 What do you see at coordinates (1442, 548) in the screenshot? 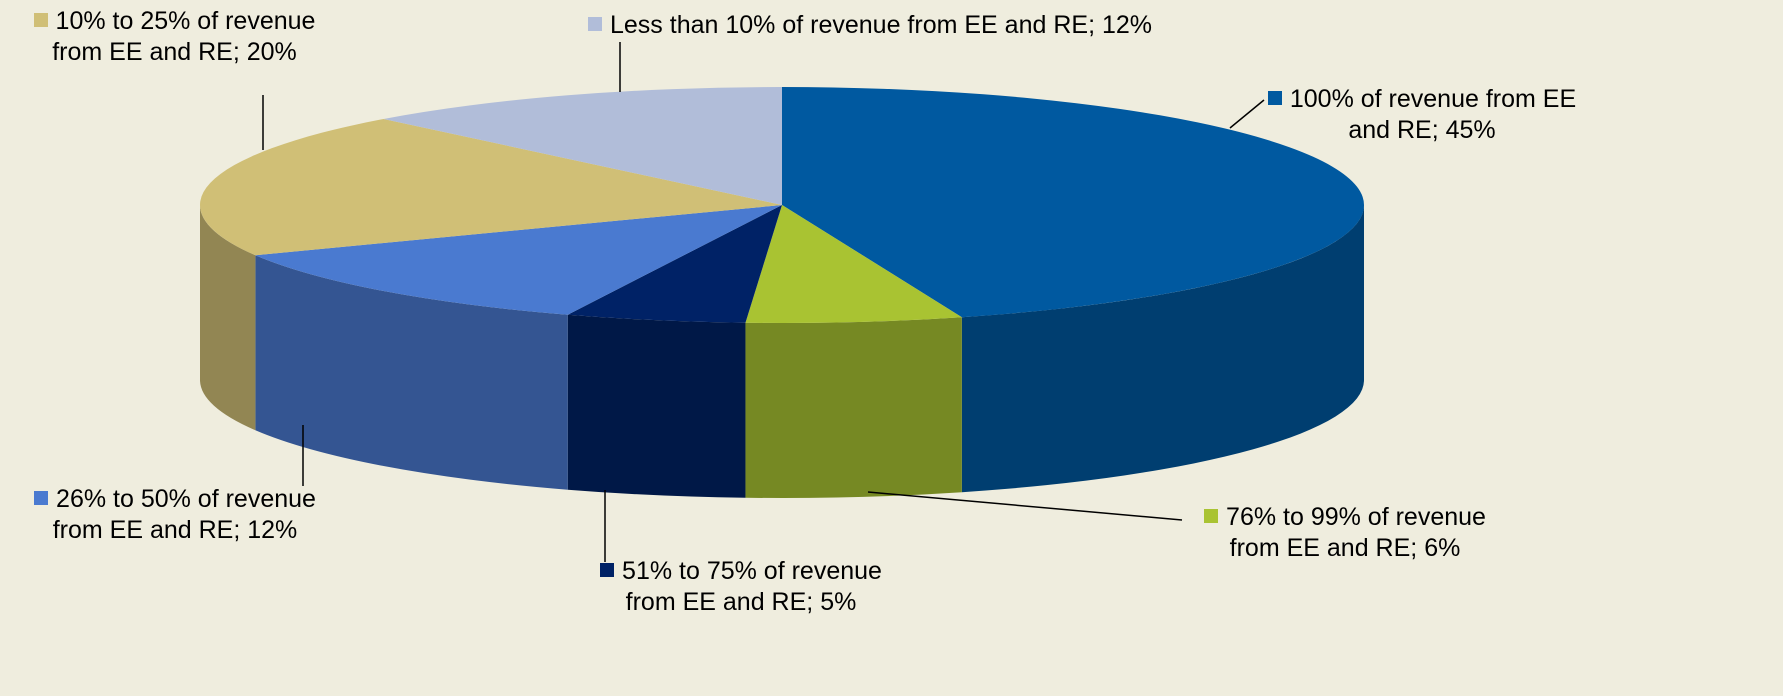
I see `value-label: 6%` at bounding box center [1442, 548].